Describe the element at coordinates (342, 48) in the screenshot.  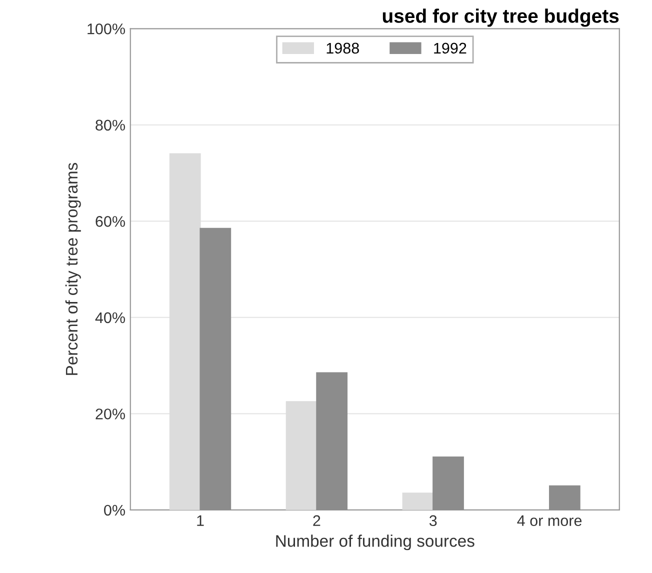
I see `legend-label: 1988` at that location.